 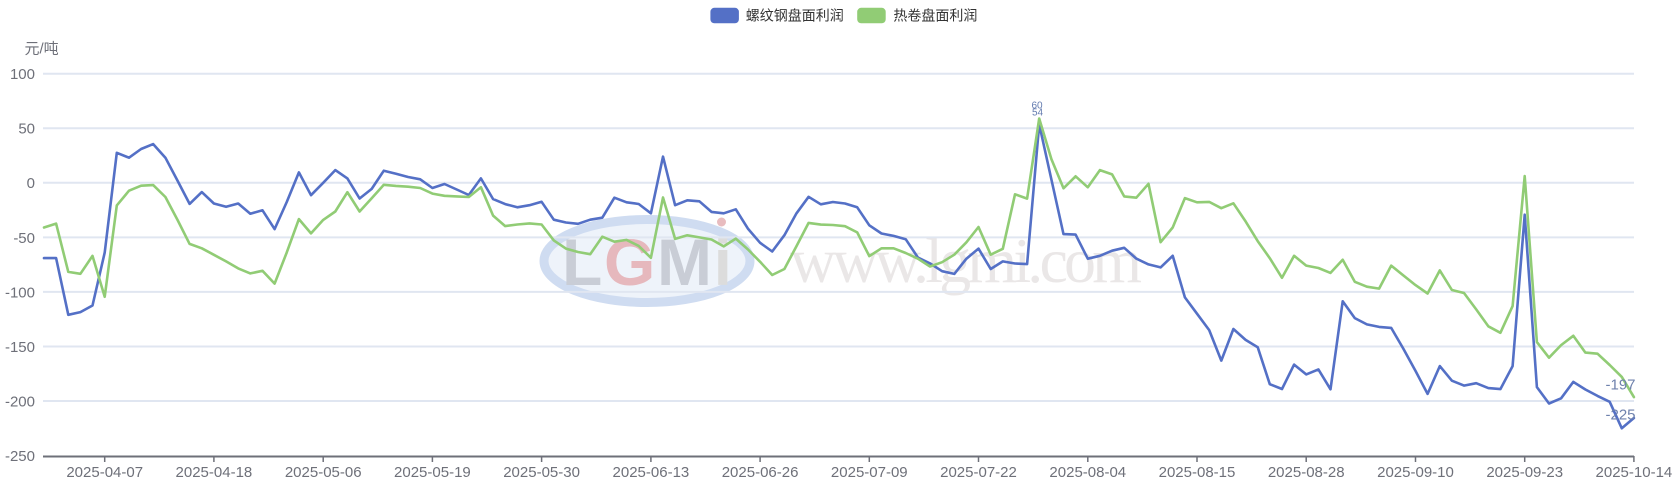 I want to click on svg-text: 2025-08-04, so click(x=1087, y=472).